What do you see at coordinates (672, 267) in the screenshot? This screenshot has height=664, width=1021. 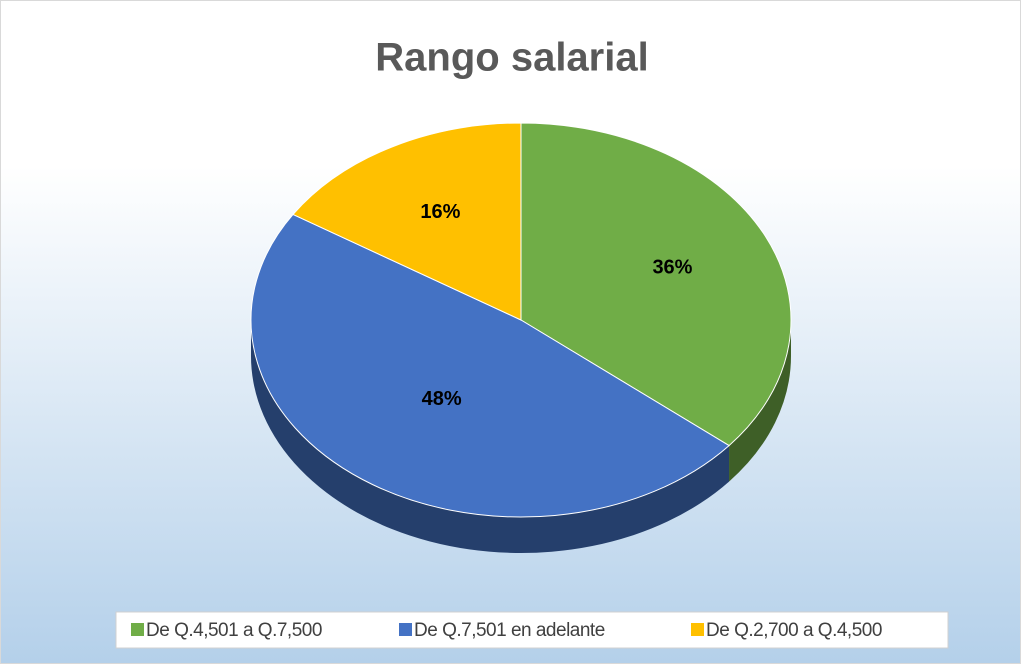 I see `data-label: 36%` at bounding box center [672, 267].